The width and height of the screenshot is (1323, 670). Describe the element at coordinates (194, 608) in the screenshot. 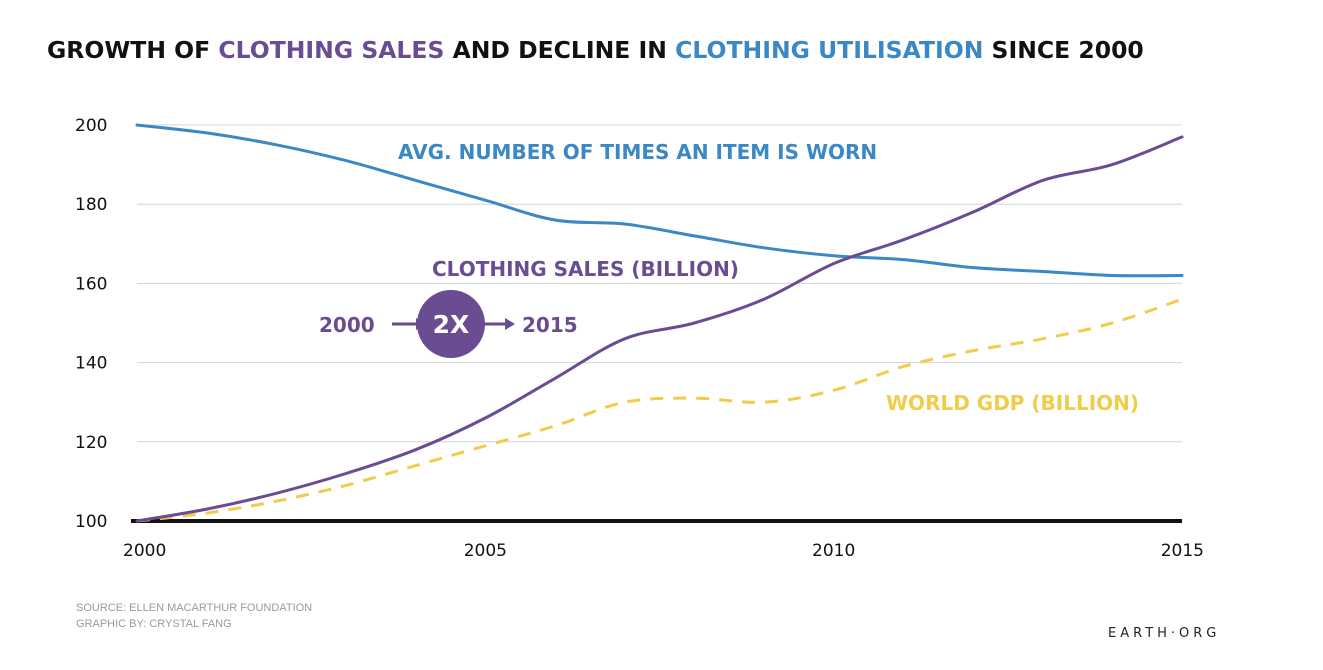

I see `source-credit: SOURCE: ELLEN MACARTHUR FOUNDATION` at that location.